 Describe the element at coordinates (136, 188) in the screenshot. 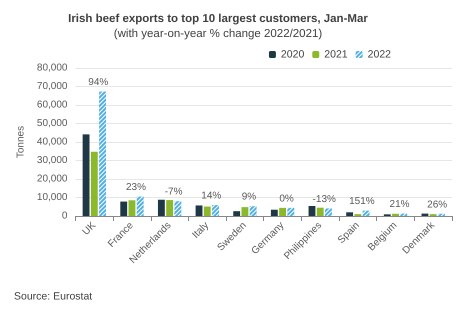

I see `annotation: 23%` at that location.